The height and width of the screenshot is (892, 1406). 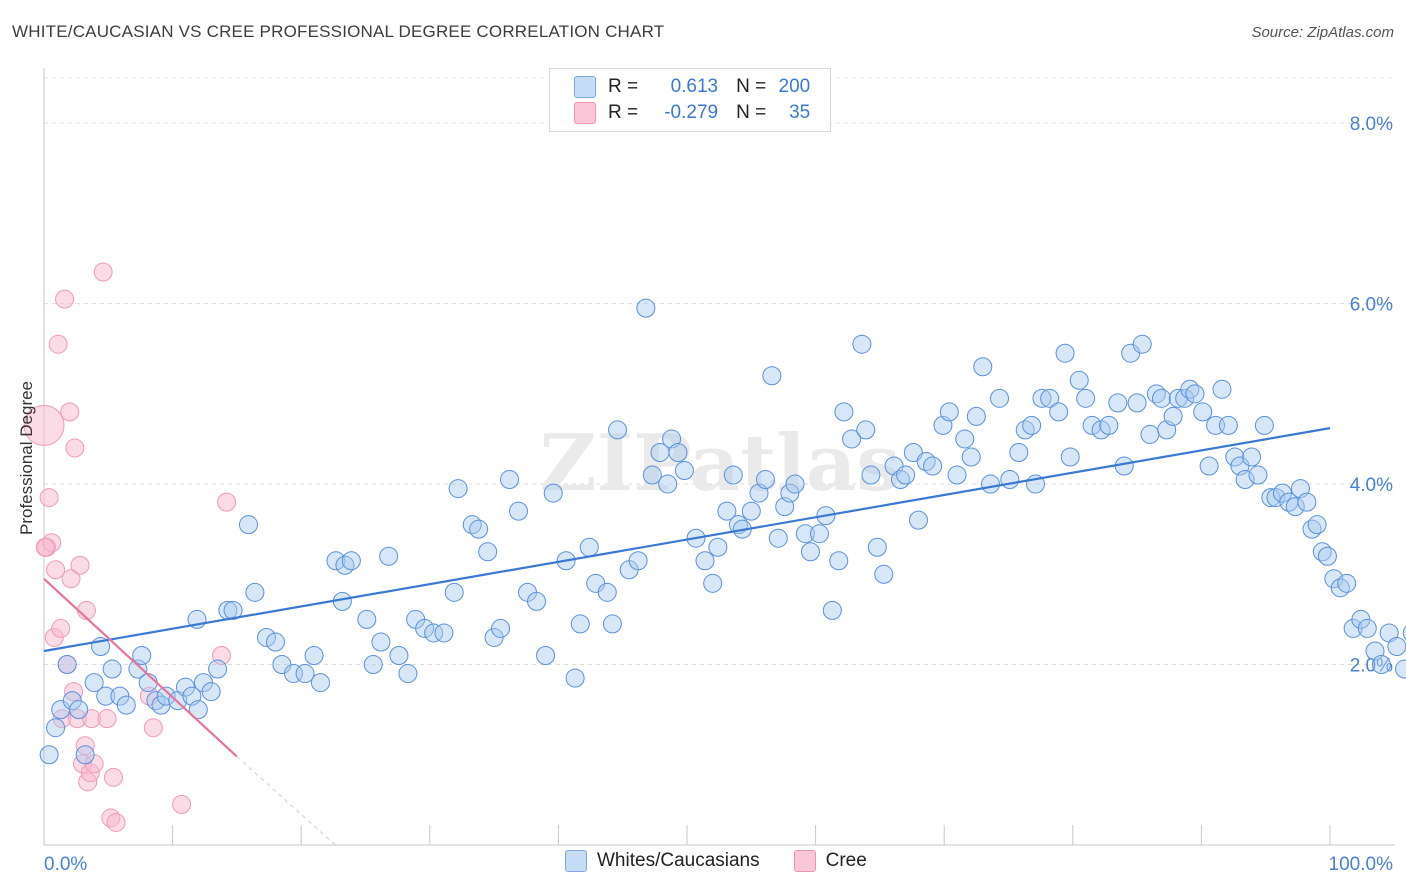 What do you see at coordinates (800, 112) in the screenshot?
I see `n-value: 35` at bounding box center [800, 112].